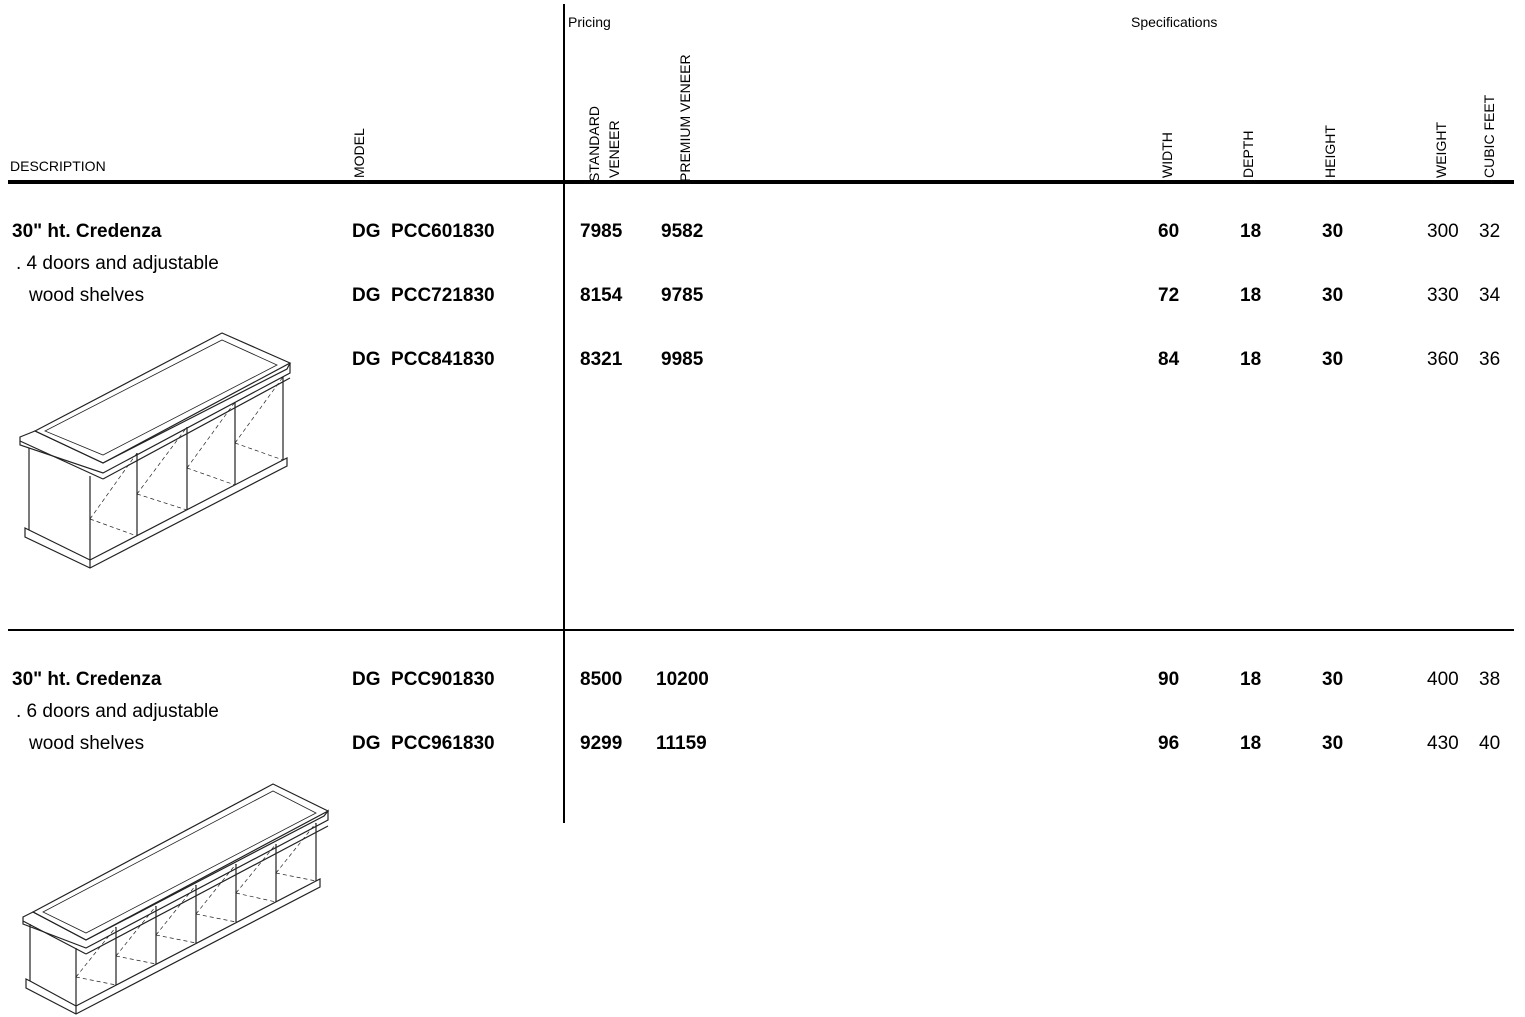 The height and width of the screenshot is (1017, 1525). I want to click on description-column-header: DESCRIPTION, so click(58, 166).